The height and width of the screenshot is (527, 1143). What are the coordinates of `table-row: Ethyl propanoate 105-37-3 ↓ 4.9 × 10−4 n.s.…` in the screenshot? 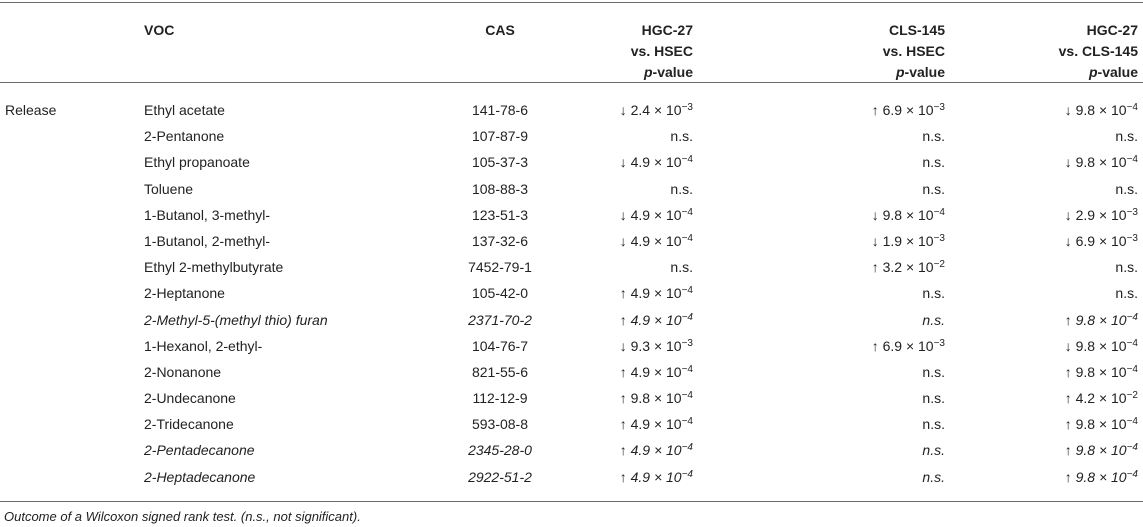 It's located at (571, 163).